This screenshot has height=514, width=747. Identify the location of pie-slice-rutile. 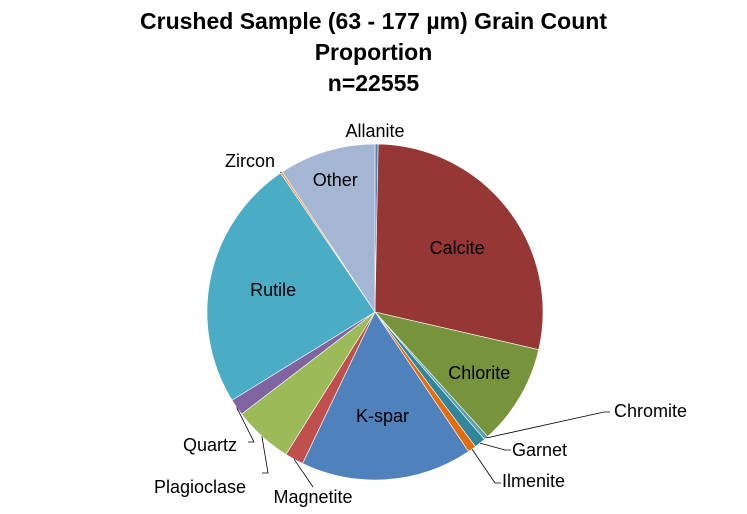
(291, 286).